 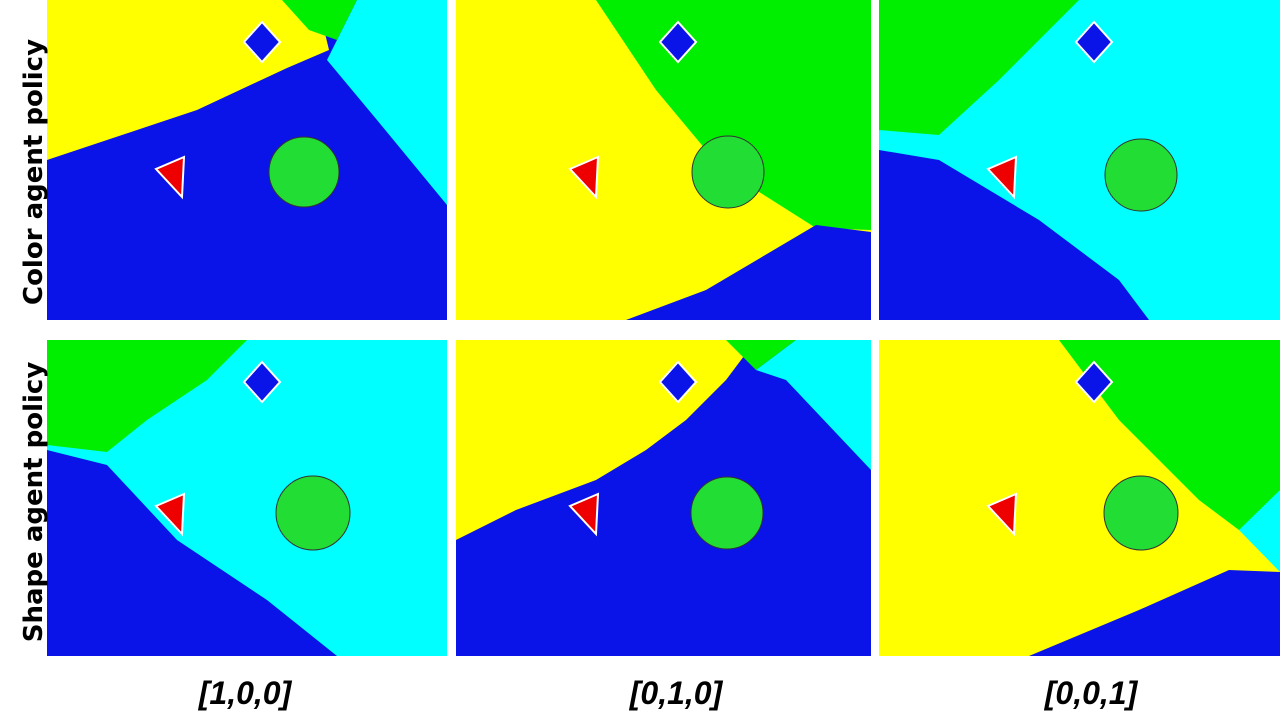 What do you see at coordinates (676, 693) in the screenshot?
I see `column-label: [0,1,0]` at bounding box center [676, 693].